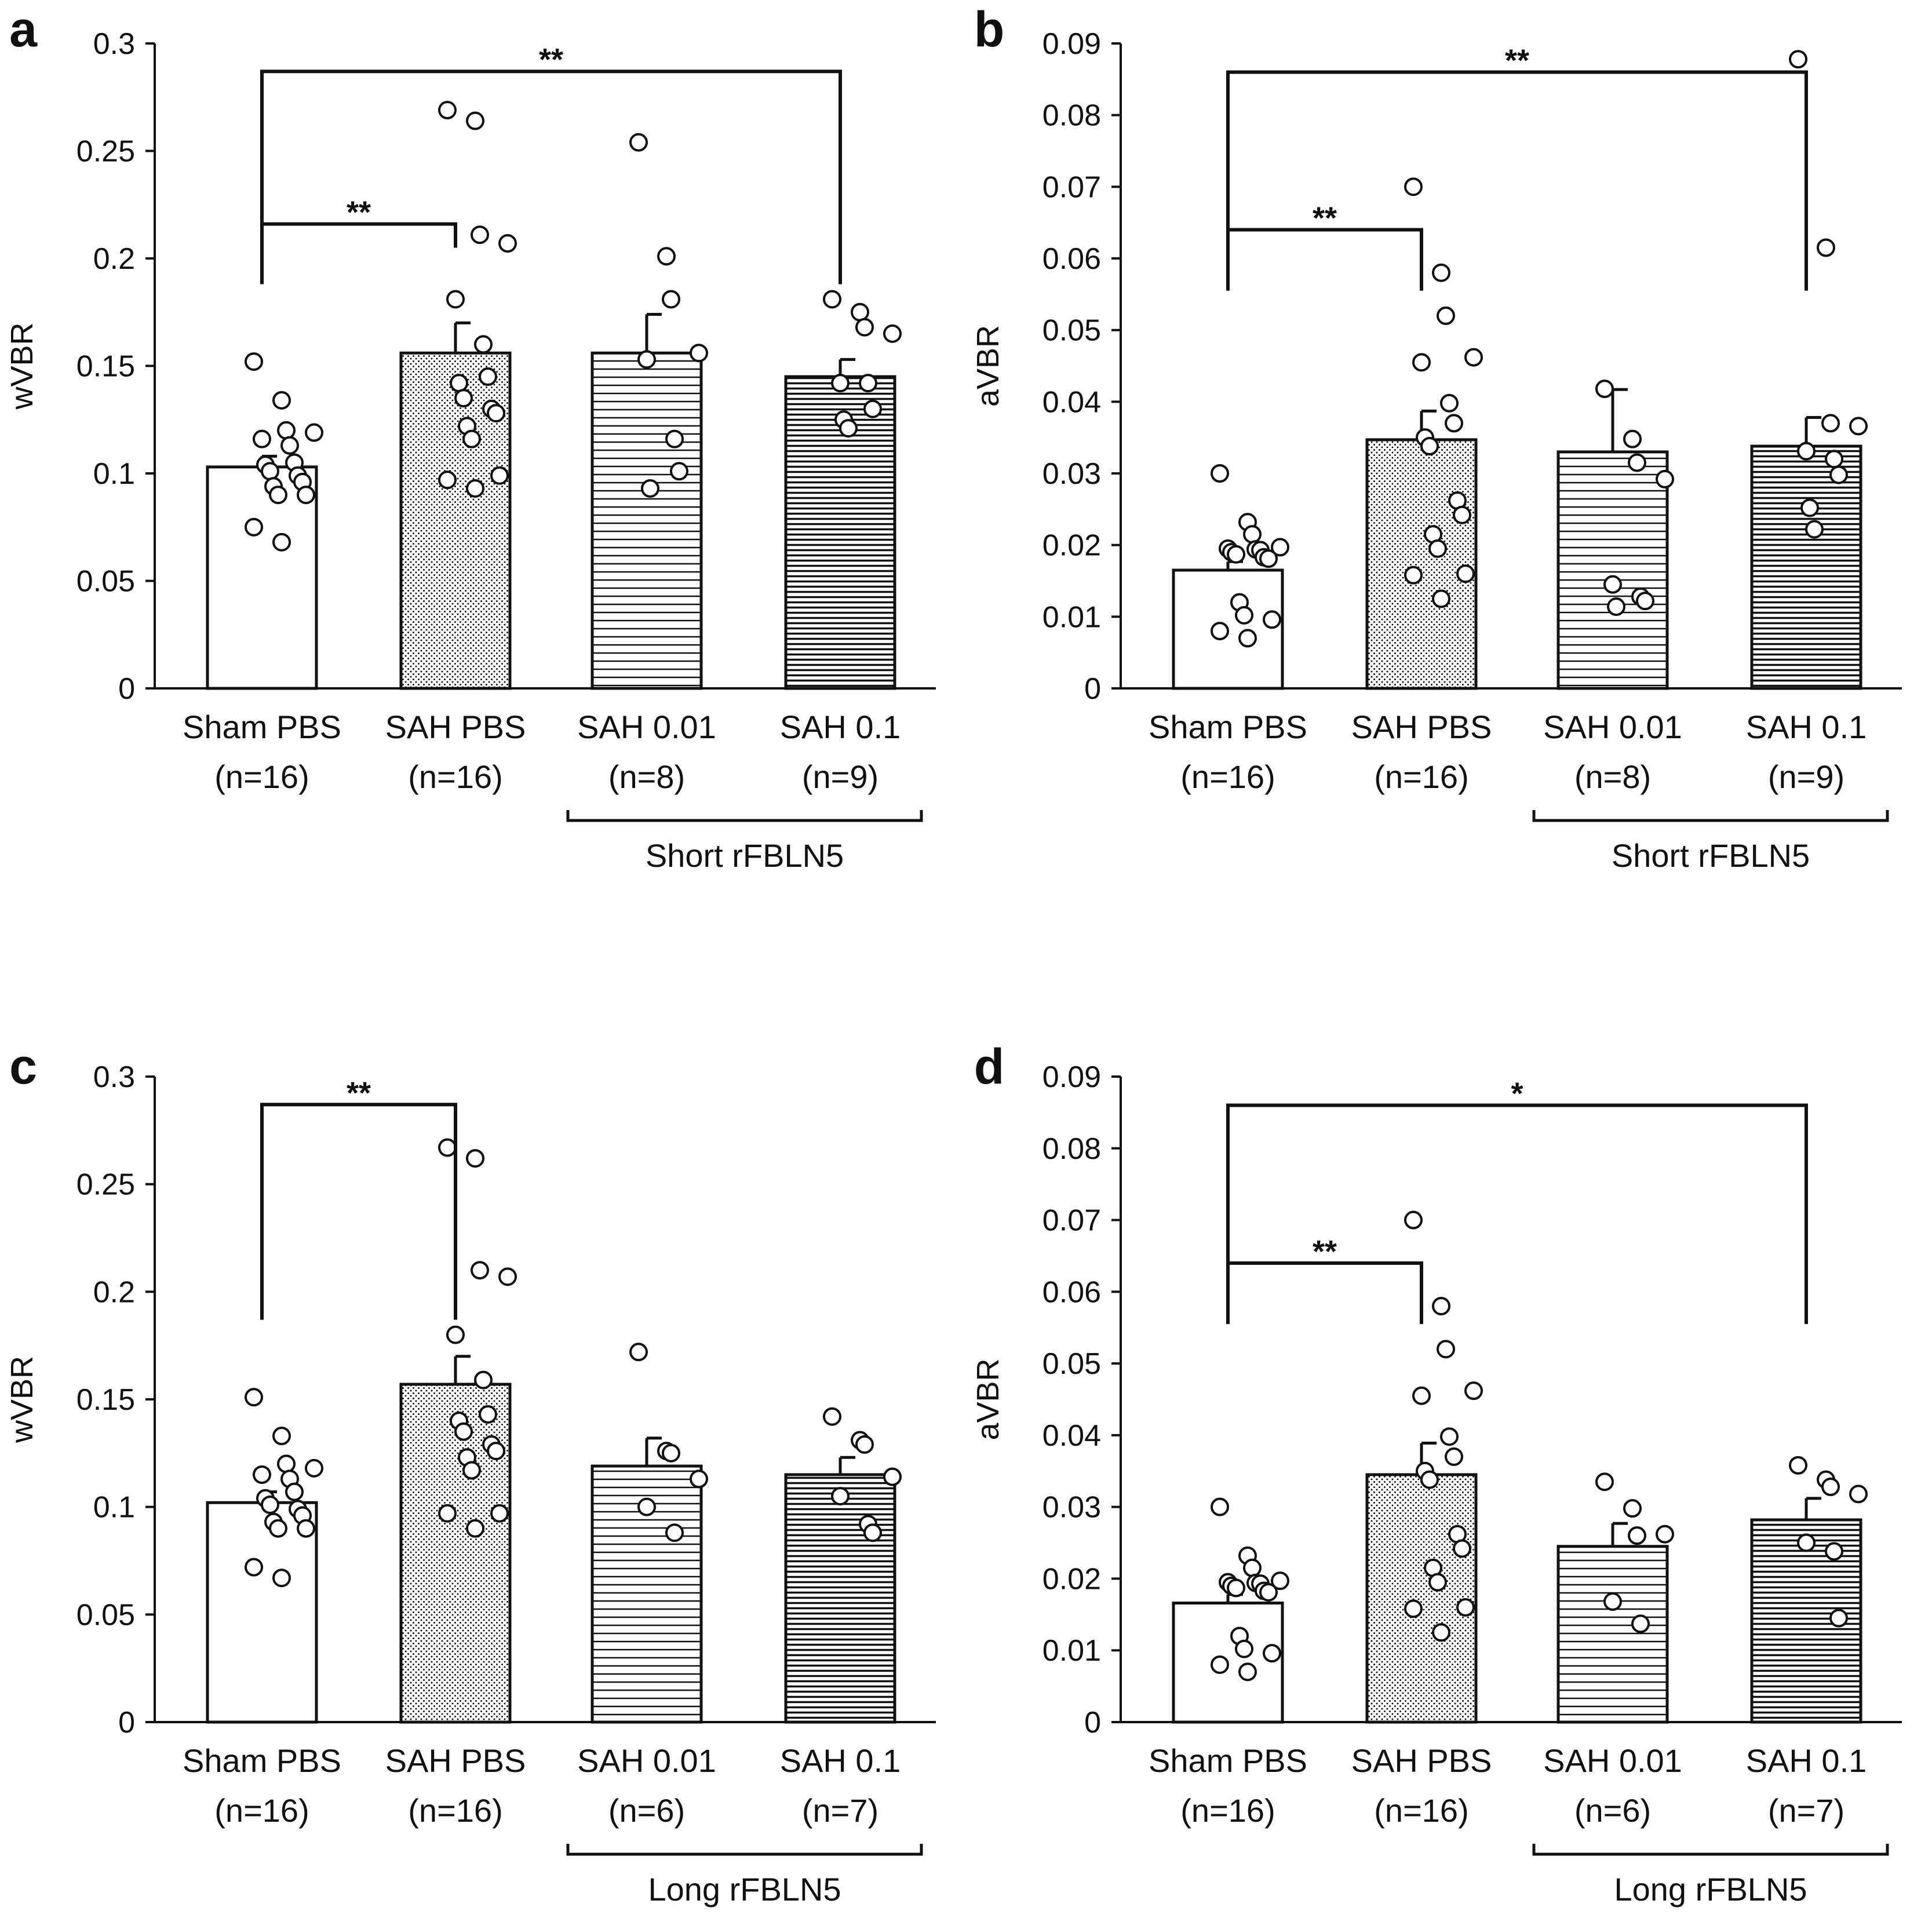  Describe the element at coordinates (1613, 727) in the screenshot. I see `x-tick-label: SAH 0.01` at that location.